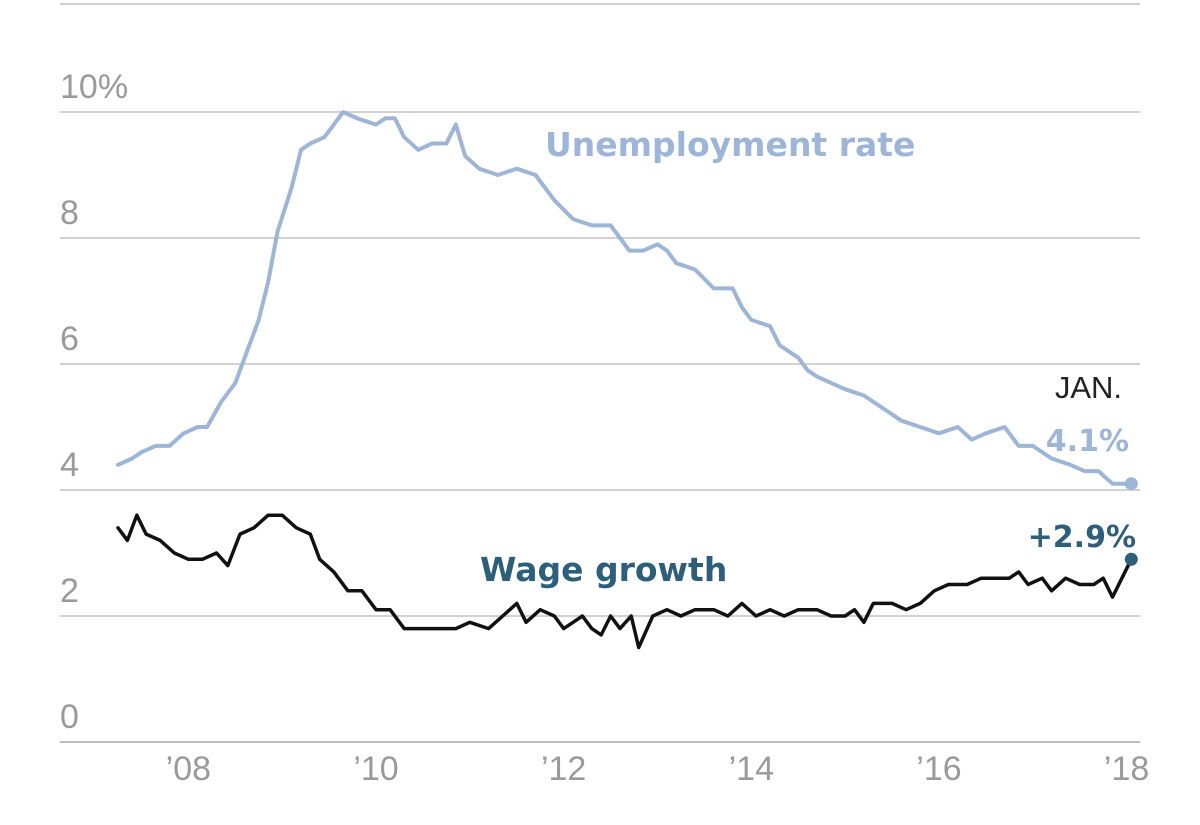  Describe the element at coordinates (563, 769) in the screenshot. I see `x-tick-label-2012: ’12` at that location.